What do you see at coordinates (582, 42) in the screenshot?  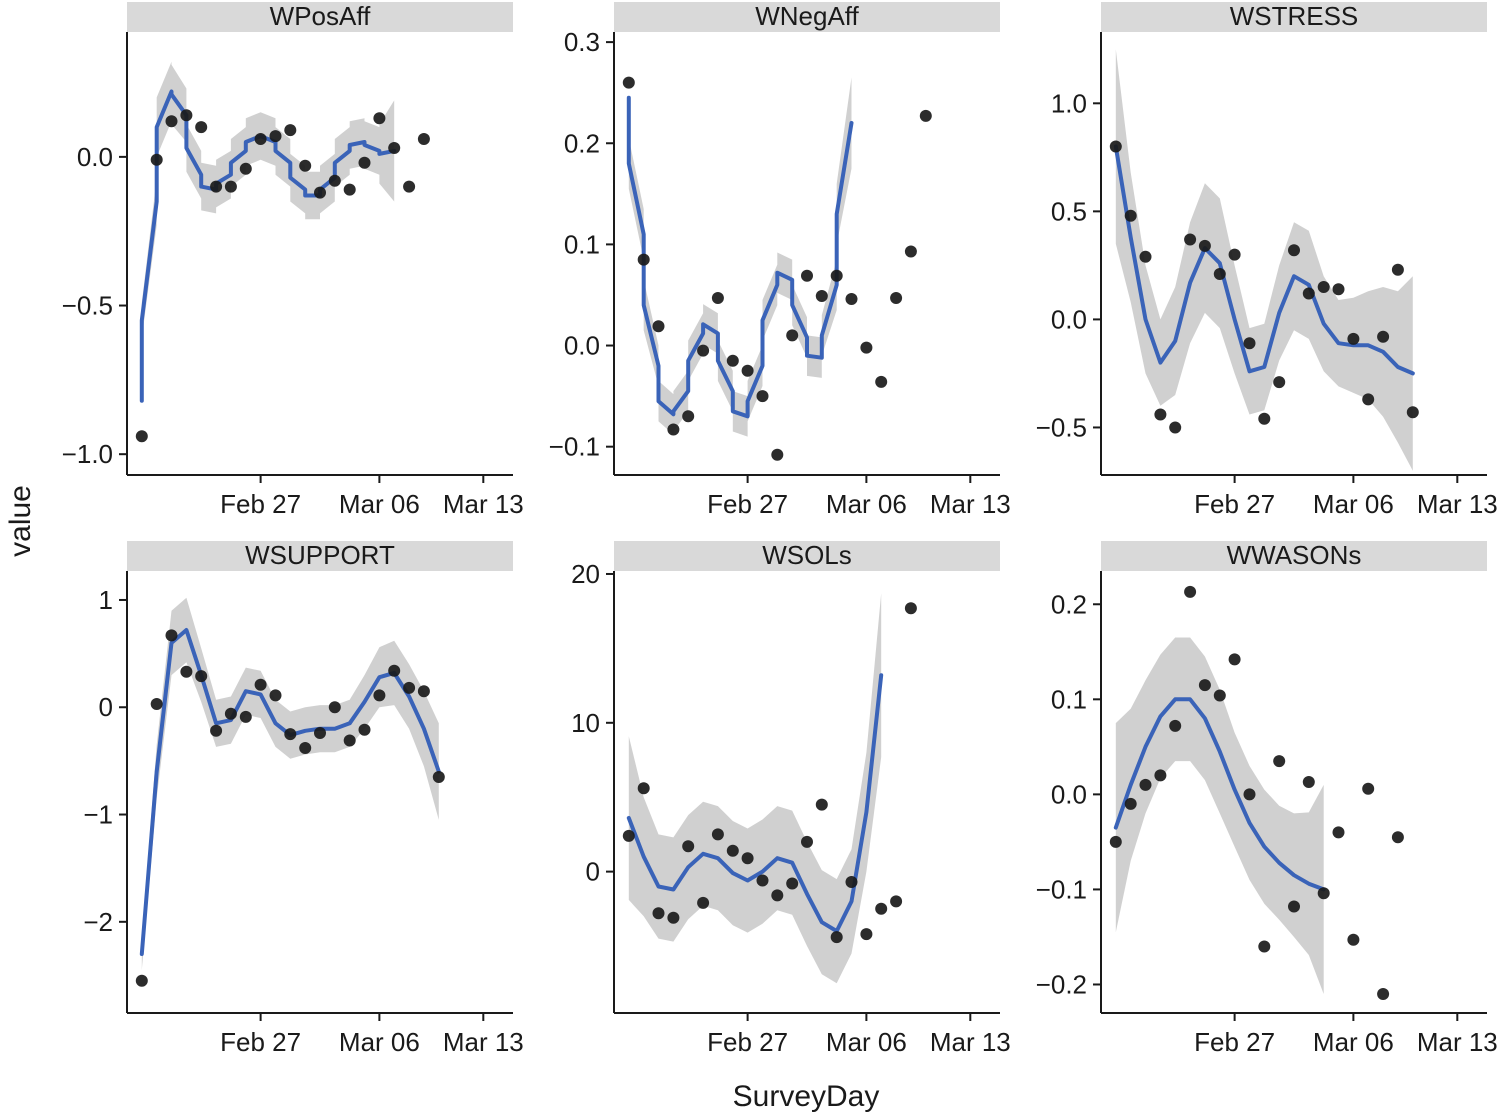 I see `y-tick-label: 0.3` at bounding box center [582, 42].